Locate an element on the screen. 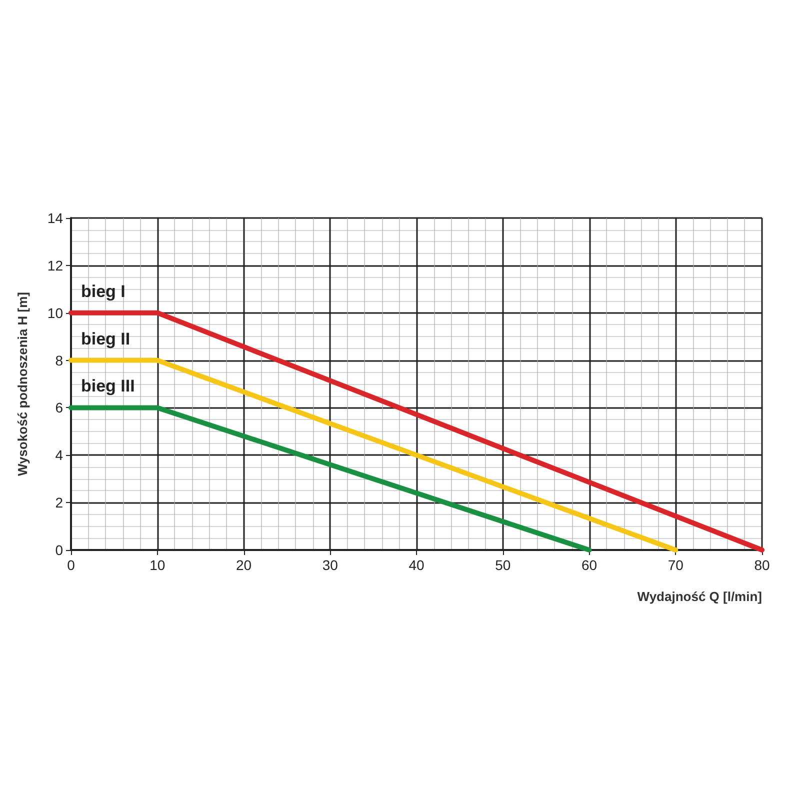 The height and width of the screenshot is (800, 800). x-tick-label: 40 is located at coordinates (416, 565).